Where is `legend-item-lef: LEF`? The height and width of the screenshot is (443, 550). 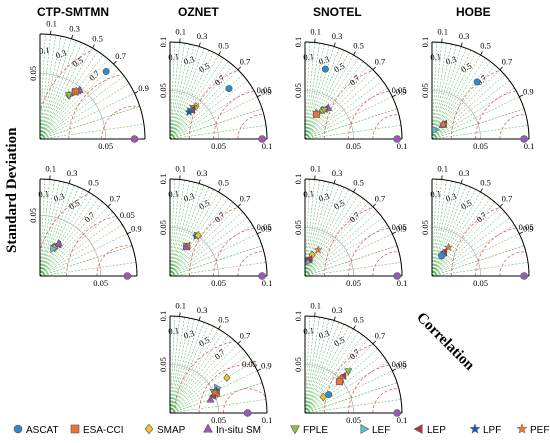
legend-item-lef: LEF is located at coordinates (375, 430).